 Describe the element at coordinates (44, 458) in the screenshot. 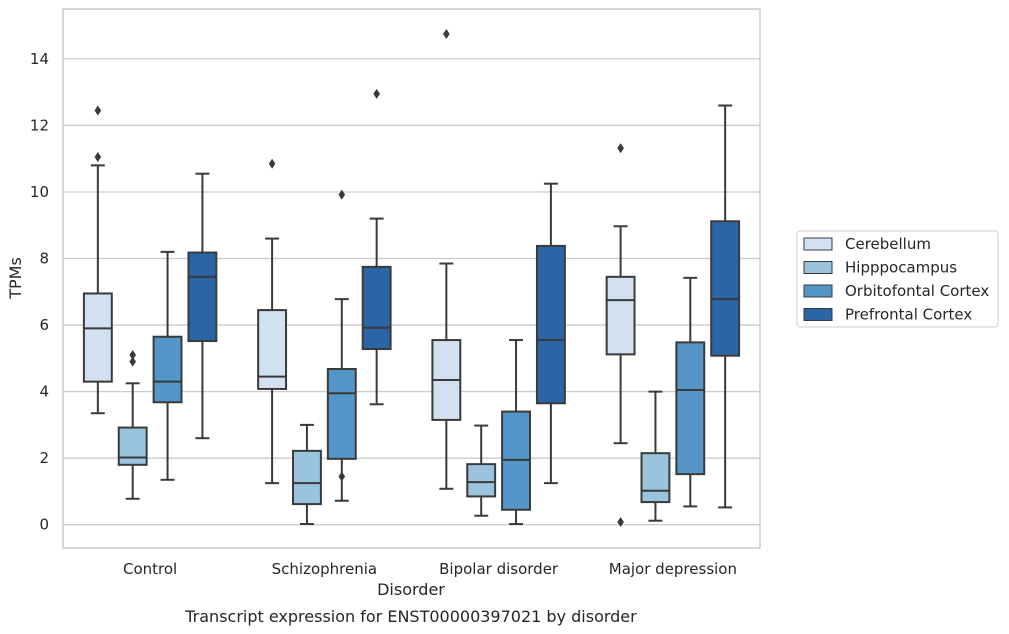

I see `y-tick-label: 2` at that location.